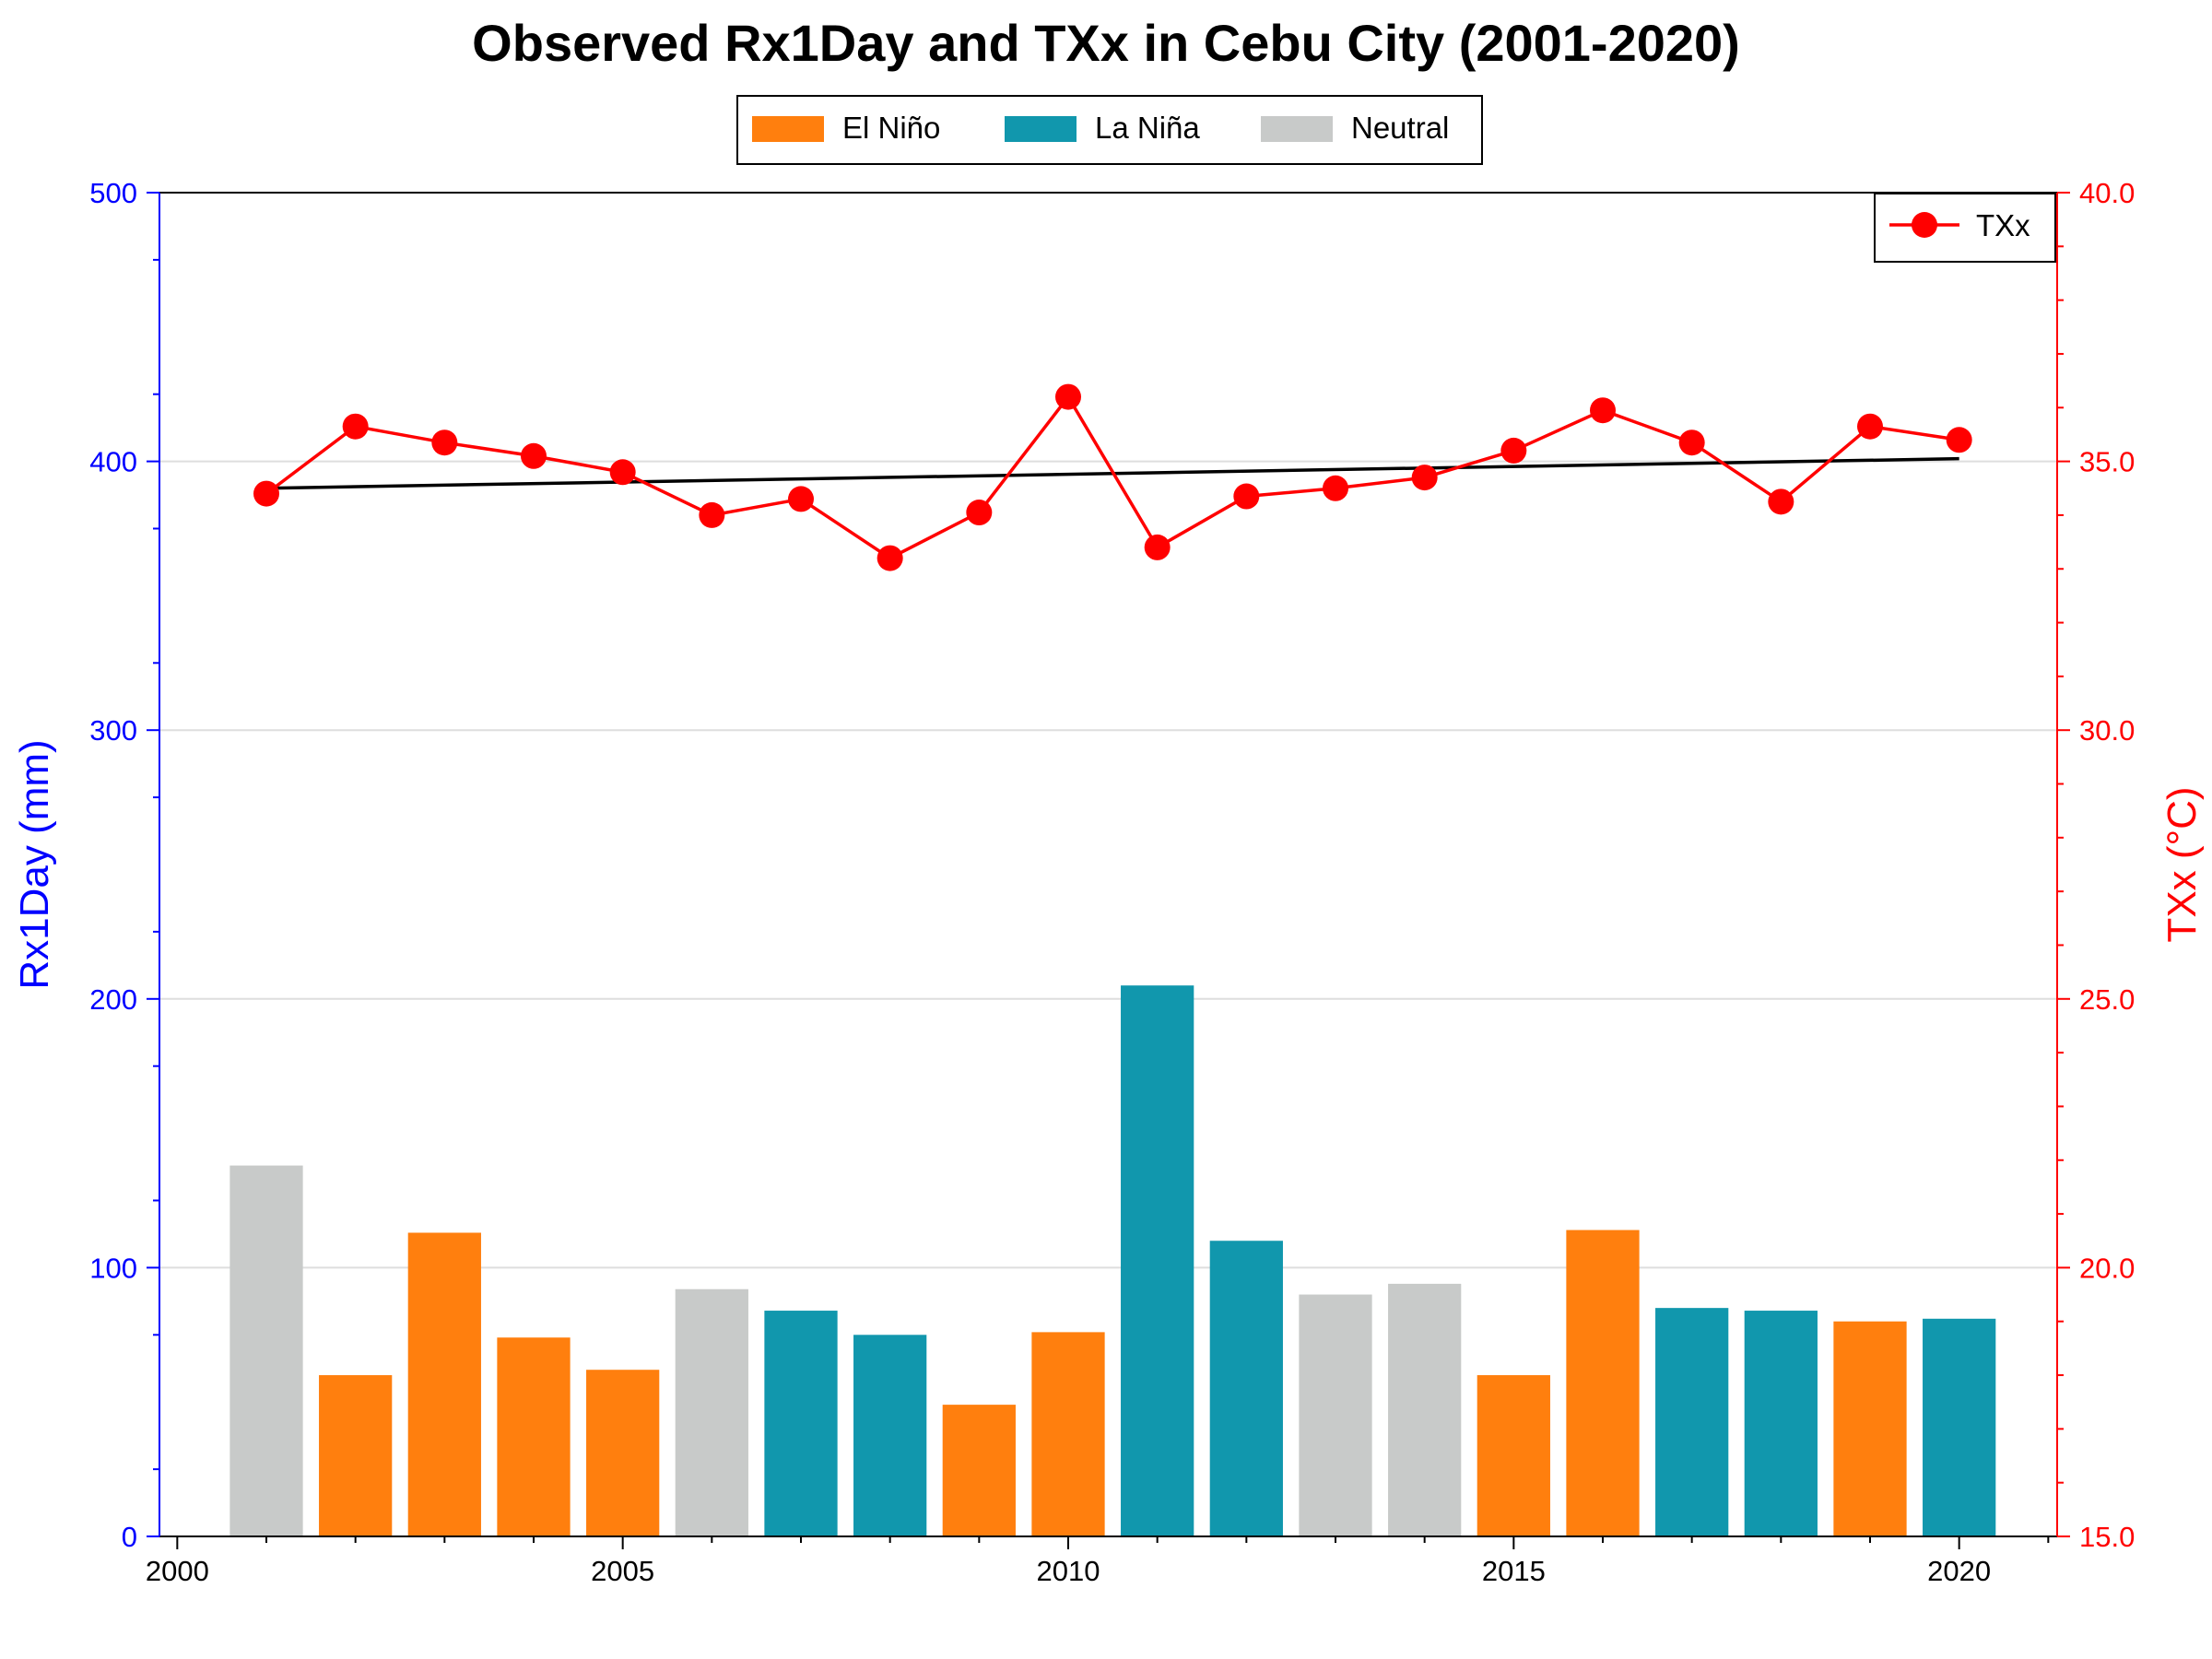 The image size is (2212, 1659). I want to click on right-tick-label: 25.0, so click(2107, 999).